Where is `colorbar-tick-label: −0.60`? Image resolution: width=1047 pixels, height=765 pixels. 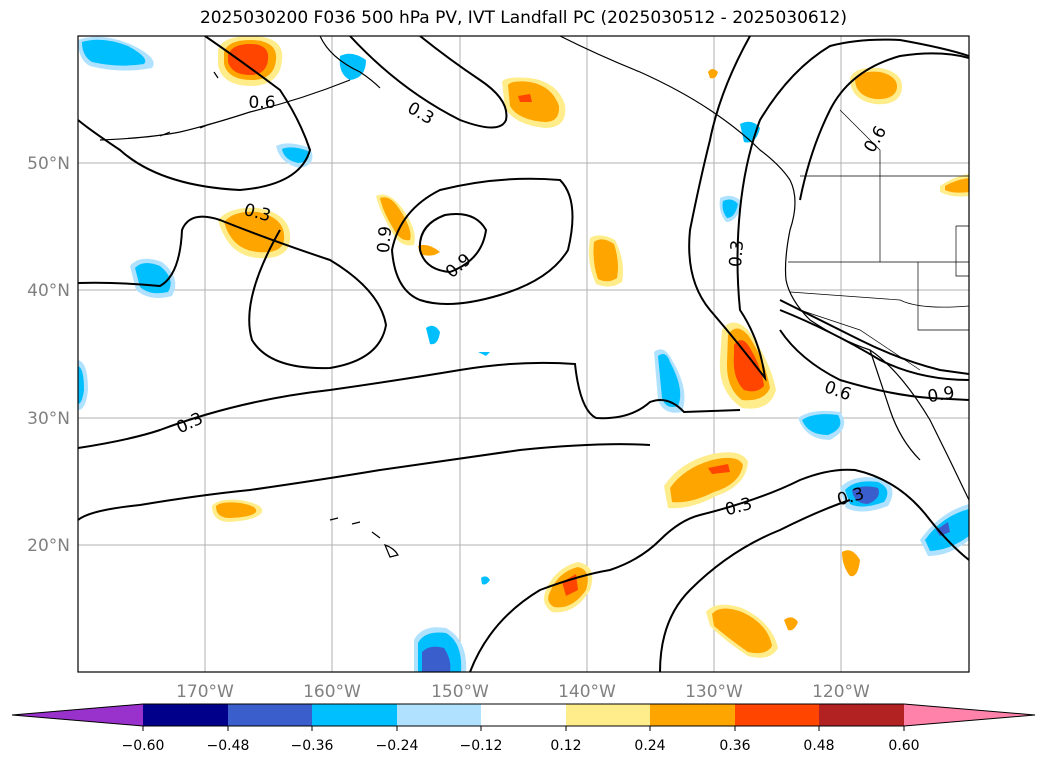
colorbar-tick-label: −0.60 is located at coordinates (143, 746).